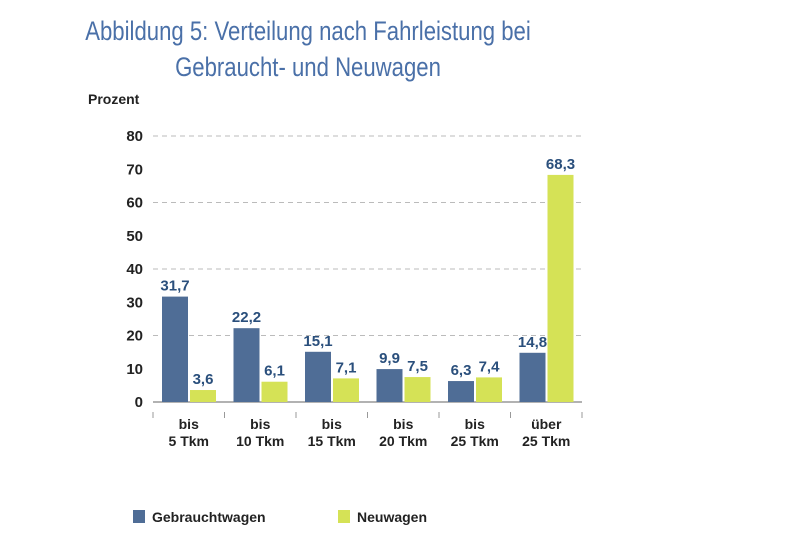 This screenshot has width=800, height=533. What do you see at coordinates (274, 371) in the screenshot?
I see `data-label: 6,1` at bounding box center [274, 371].